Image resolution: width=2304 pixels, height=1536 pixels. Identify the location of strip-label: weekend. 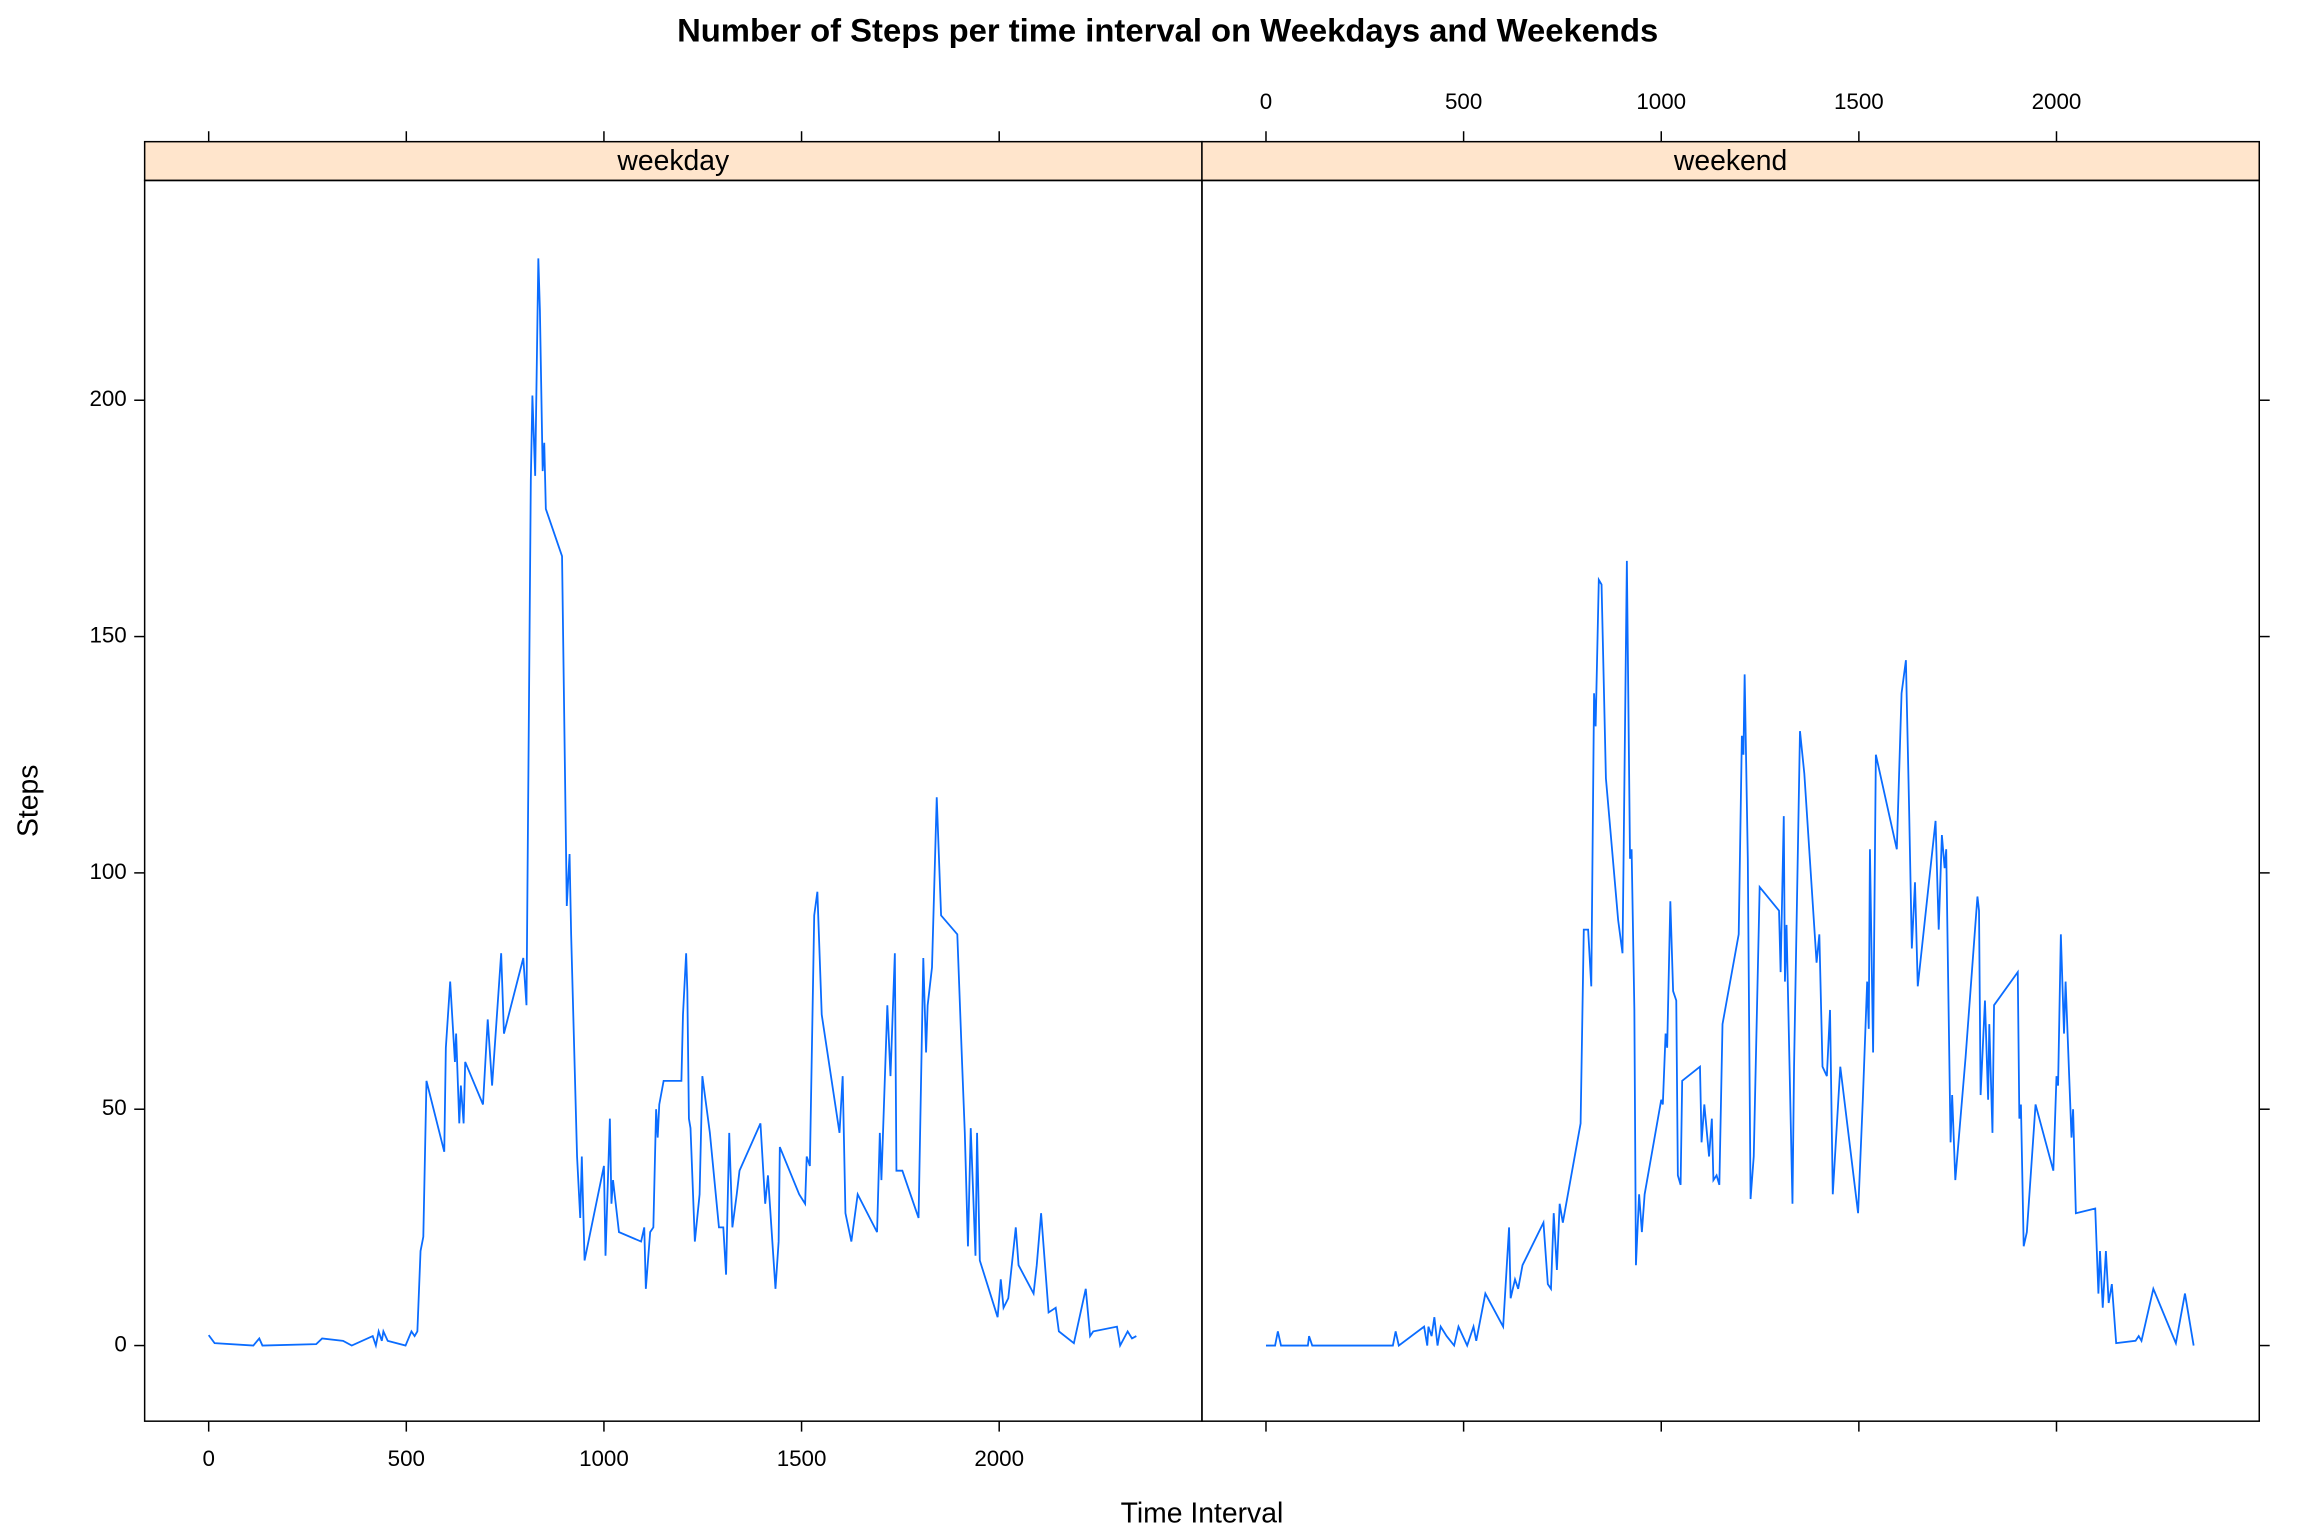
(1730, 161).